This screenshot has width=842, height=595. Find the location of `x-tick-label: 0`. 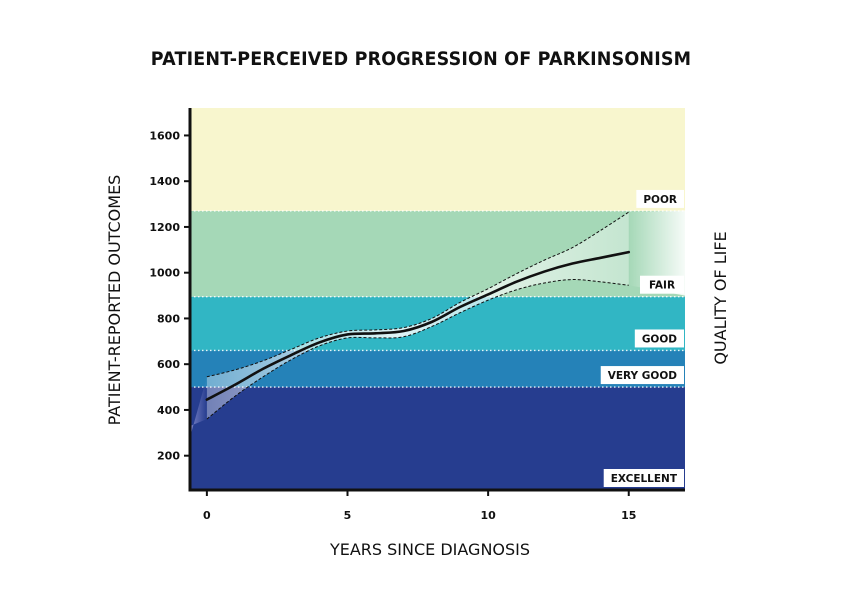

x-tick-label: 0 is located at coordinates (207, 515).